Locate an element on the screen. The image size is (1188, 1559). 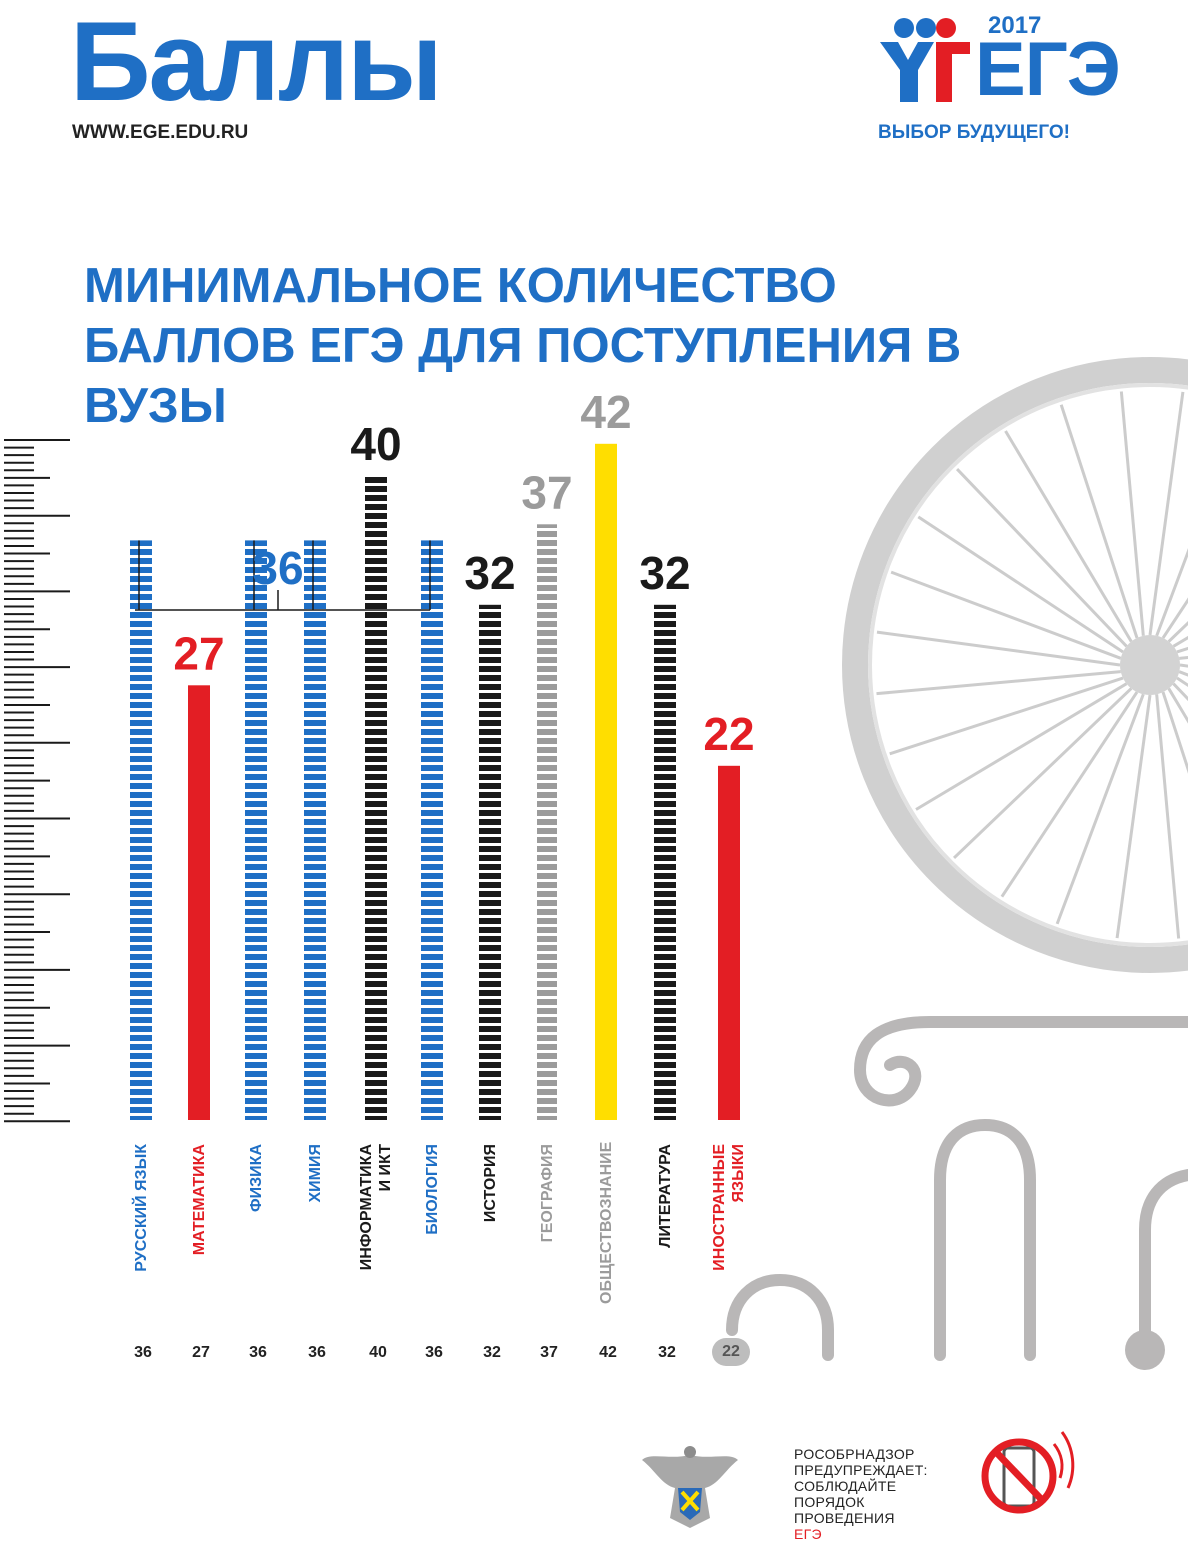
column-base-icon is located at coordinates (1145, 1350).